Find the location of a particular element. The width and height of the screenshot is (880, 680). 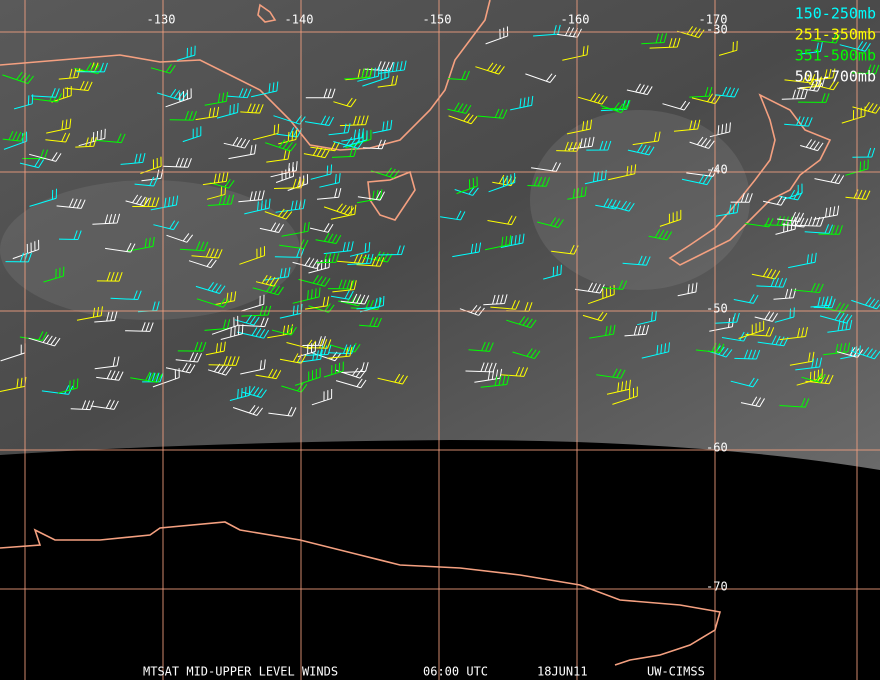

legend-entry: 501-700mb is located at coordinates (835, 77).